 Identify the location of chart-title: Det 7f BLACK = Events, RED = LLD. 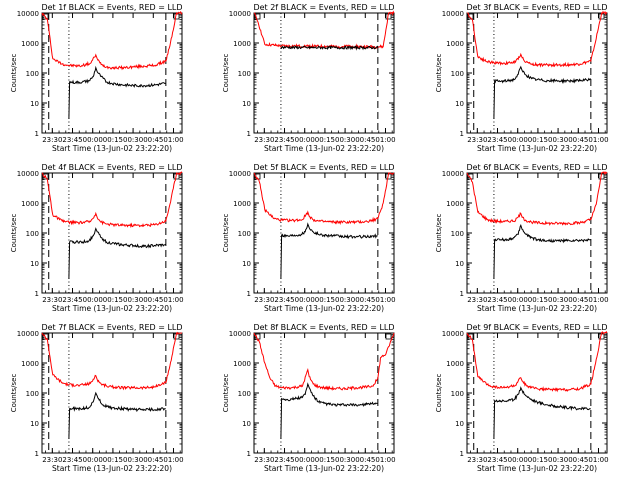
(111, 327).